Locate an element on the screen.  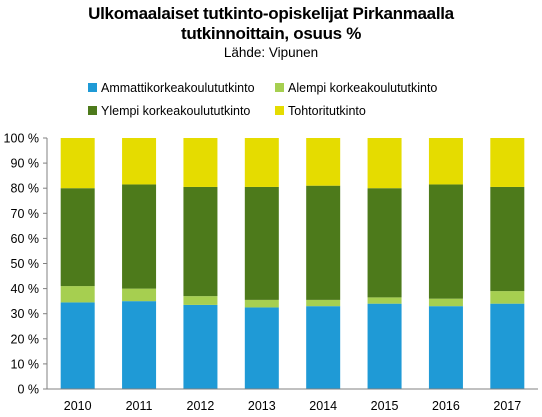
y-tick-label: 70 % is located at coordinates (25, 214).